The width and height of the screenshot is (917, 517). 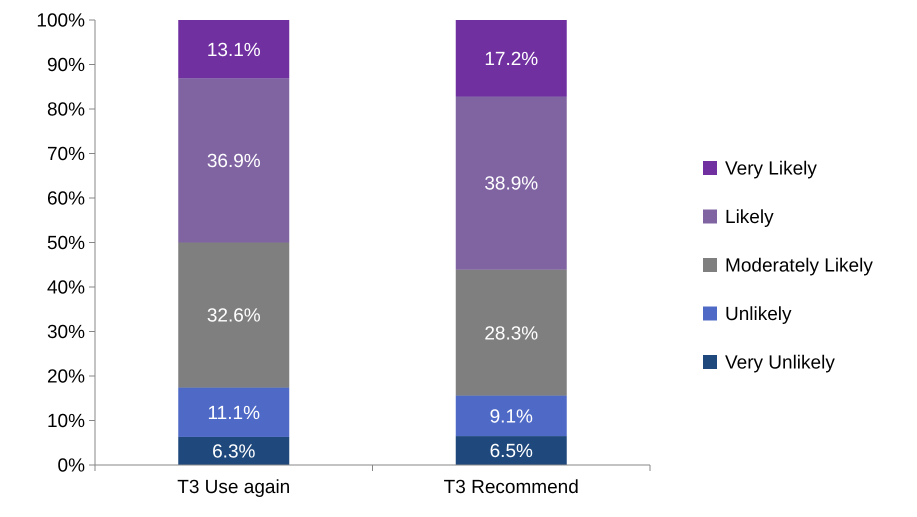 I want to click on y-tick-label: 50%, so click(x=66, y=243).